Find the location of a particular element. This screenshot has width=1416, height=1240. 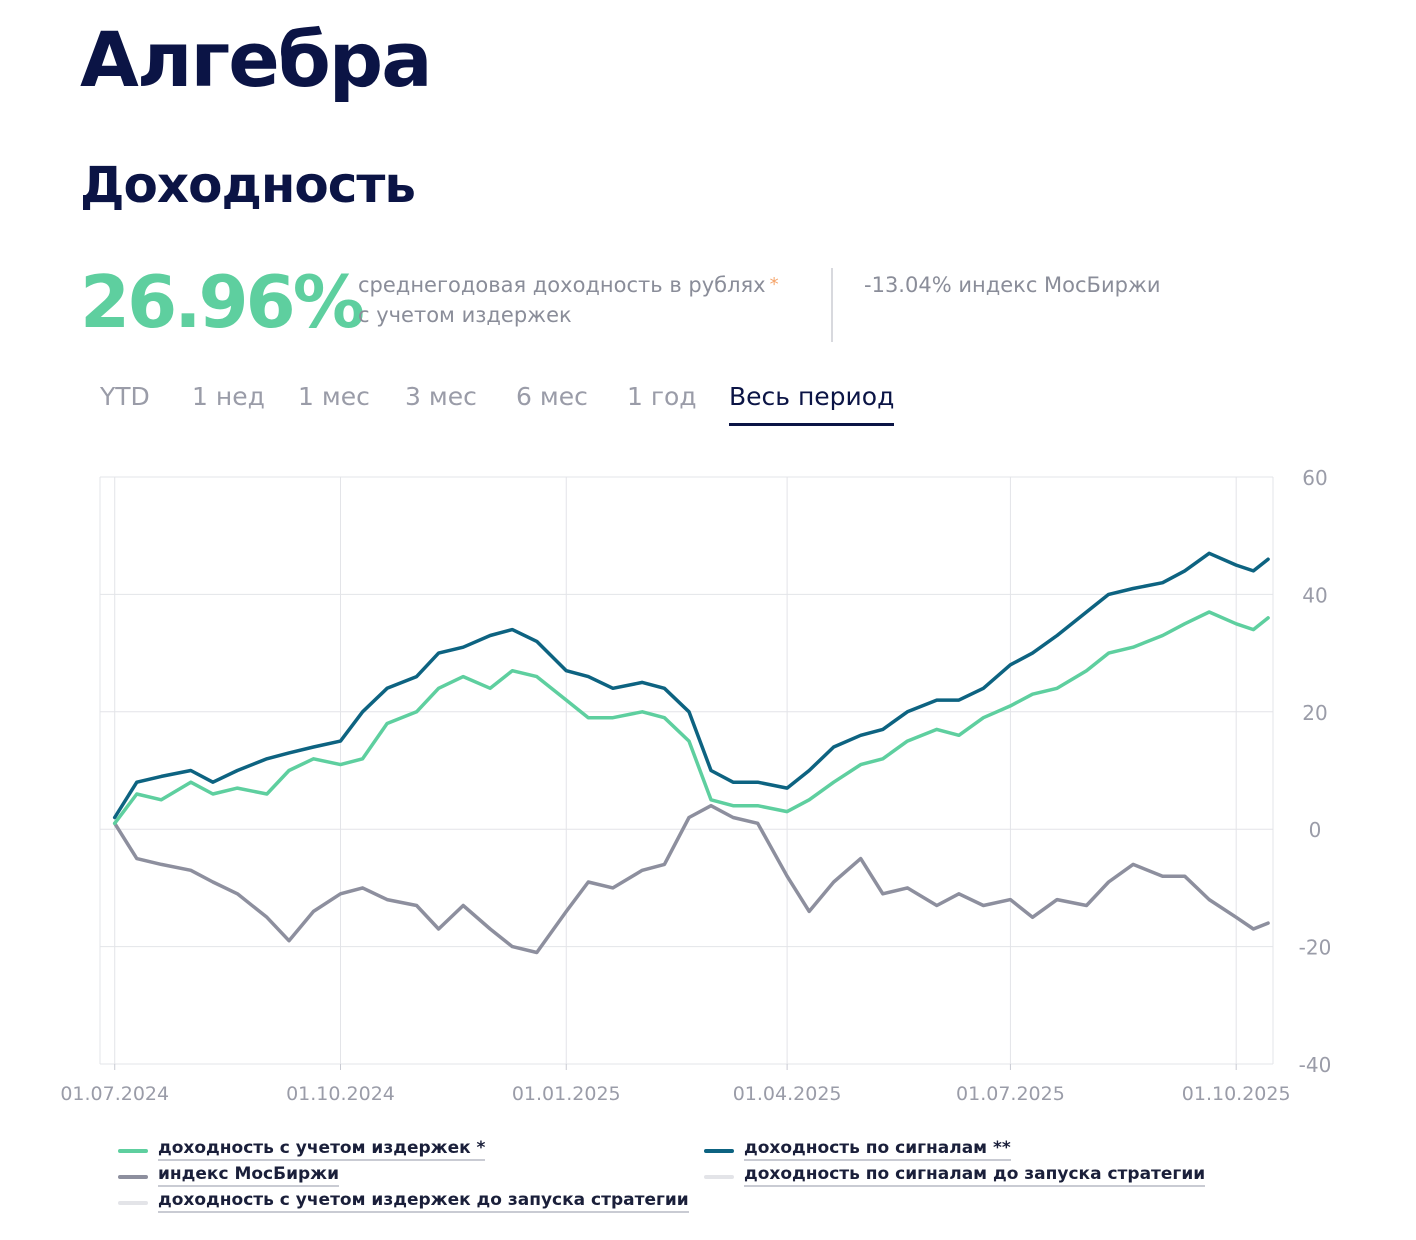

tab-1-year: 1 год is located at coordinates (662, 396).